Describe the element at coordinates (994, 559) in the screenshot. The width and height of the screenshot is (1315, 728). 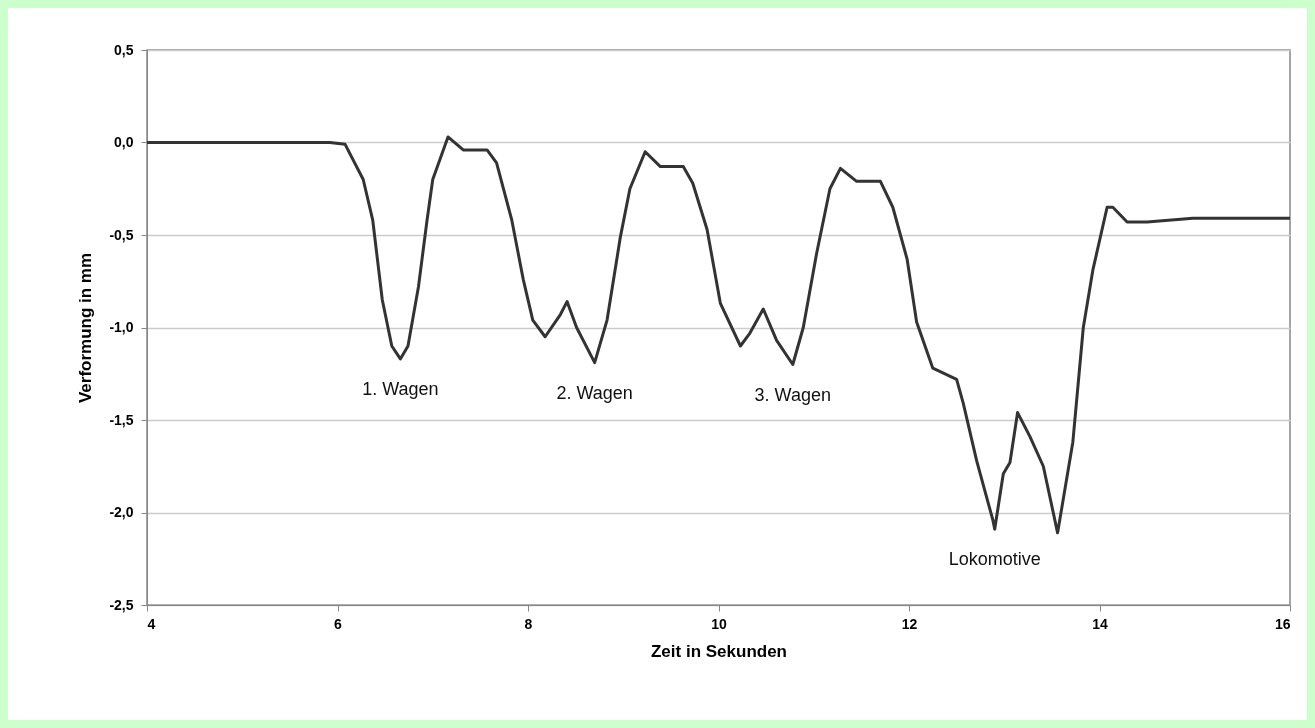
I see `annotation: Lokomotive` at that location.